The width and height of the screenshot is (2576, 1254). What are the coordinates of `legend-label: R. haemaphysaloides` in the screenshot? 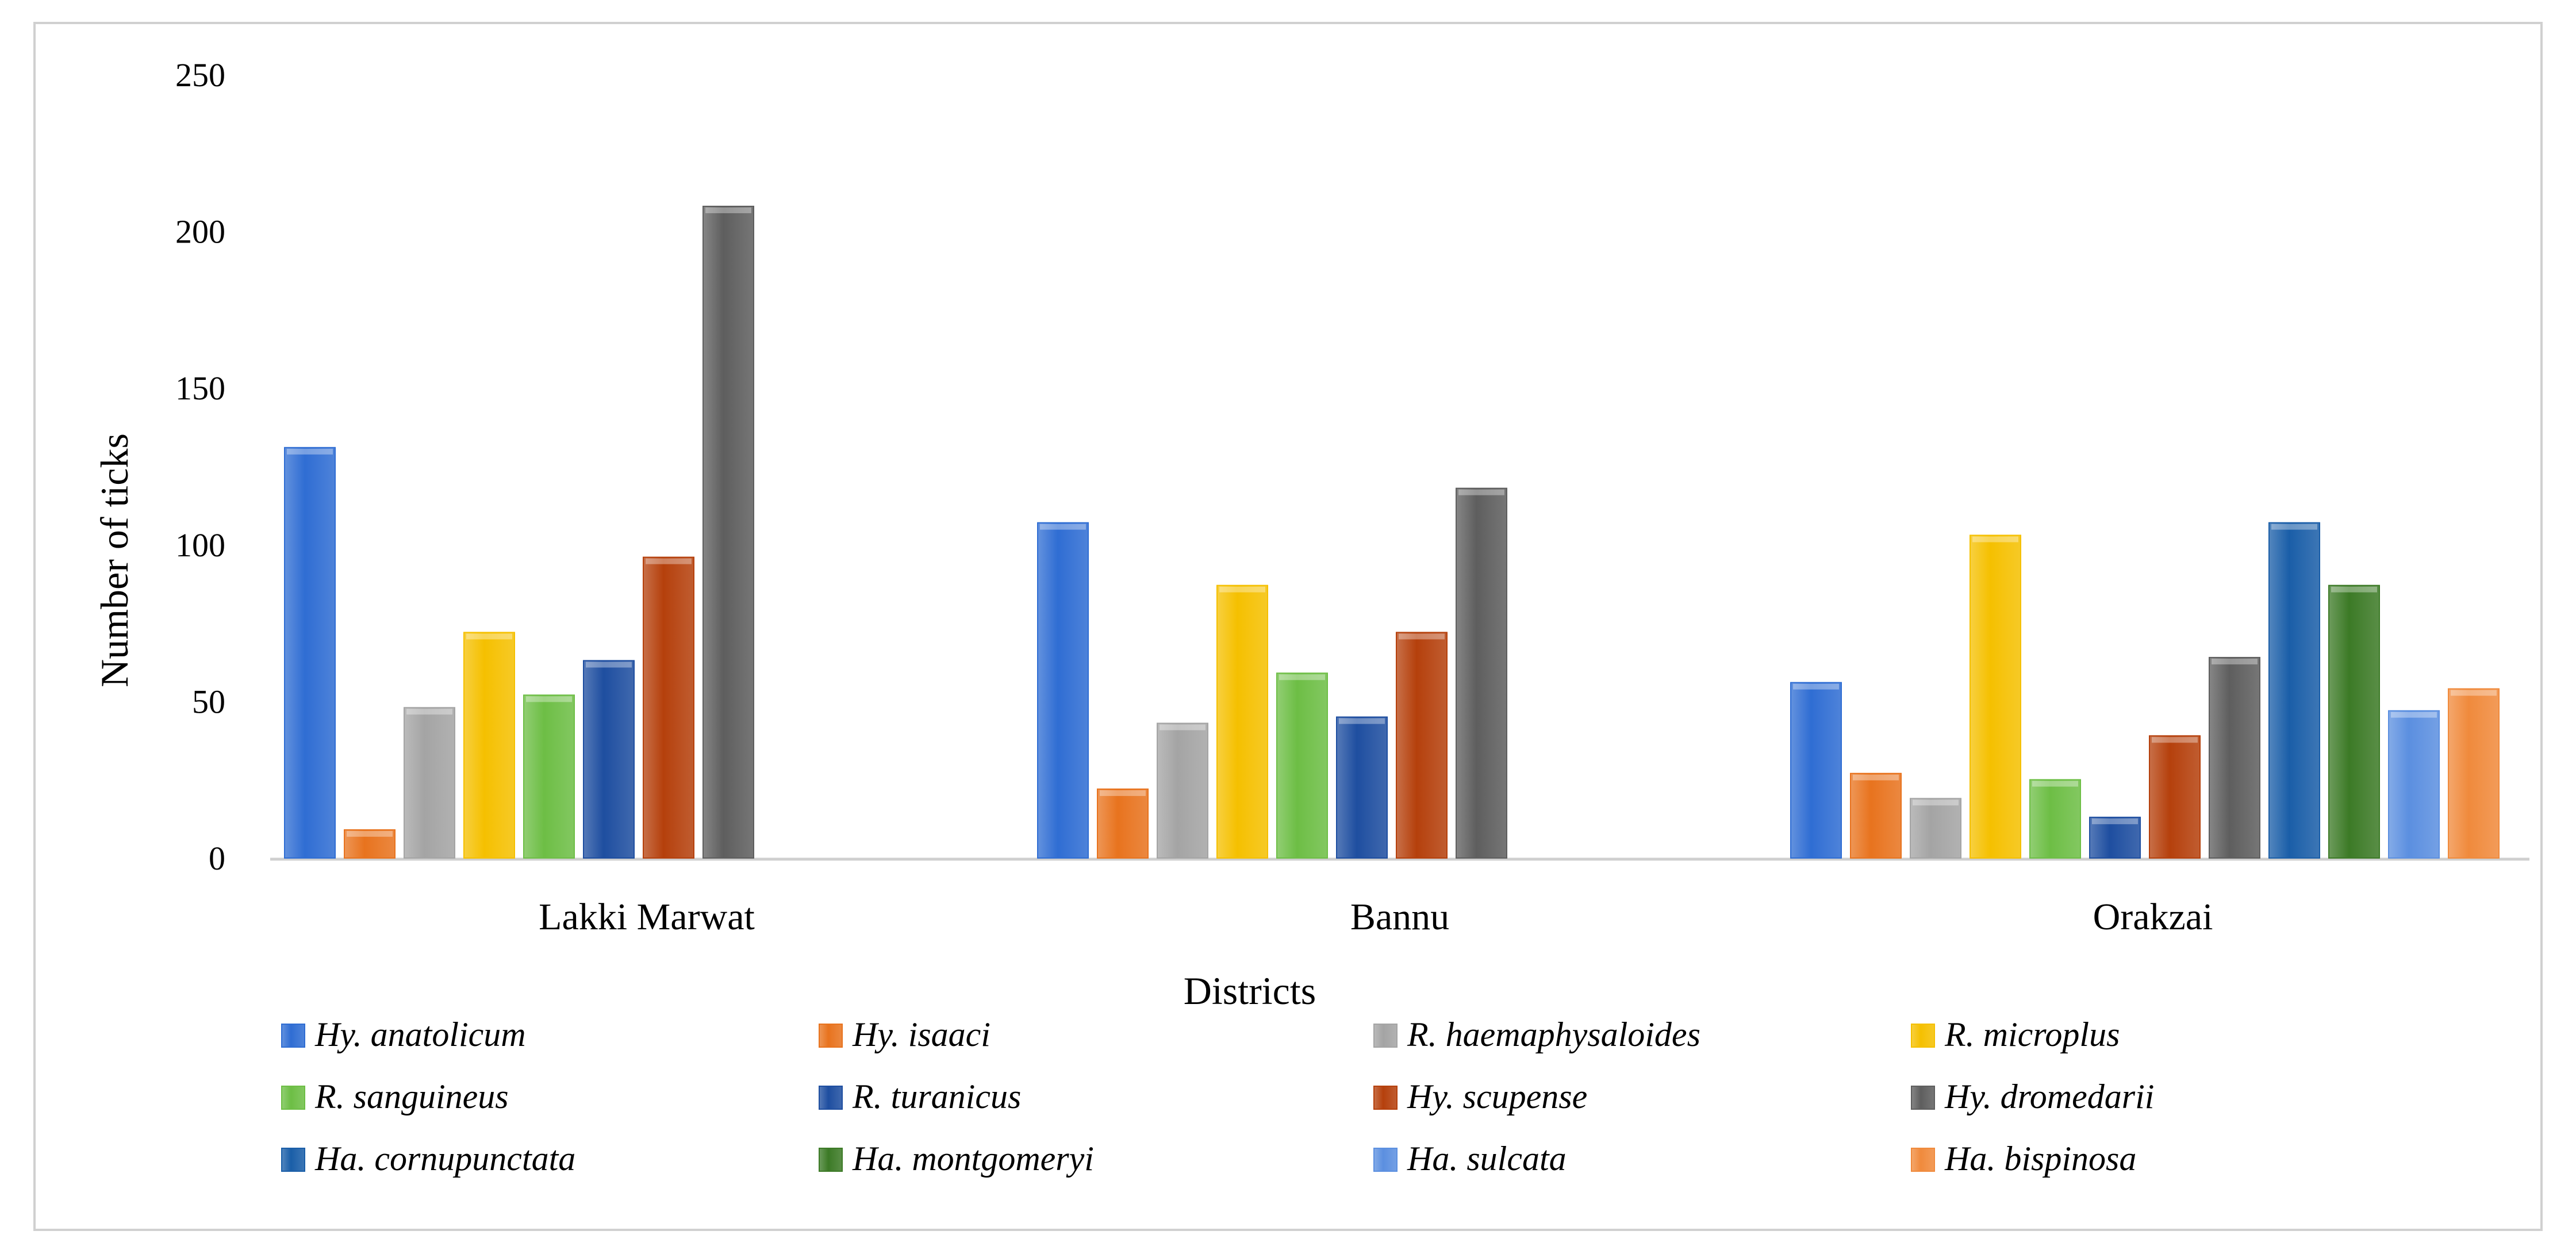 It's located at (1554, 1034).